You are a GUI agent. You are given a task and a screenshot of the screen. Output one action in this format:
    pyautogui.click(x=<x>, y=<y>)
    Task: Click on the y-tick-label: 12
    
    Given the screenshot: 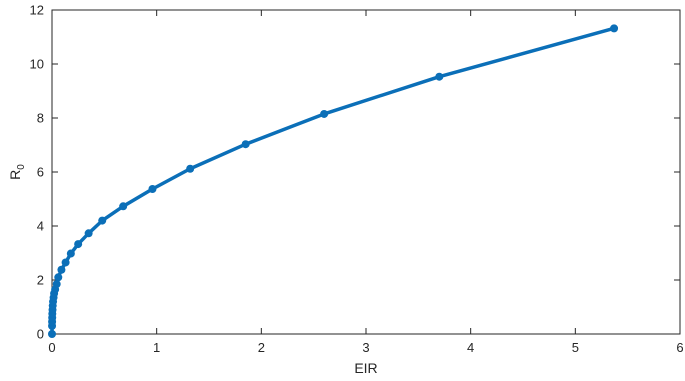 What is the action you would take?
    pyautogui.click(x=37, y=10)
    